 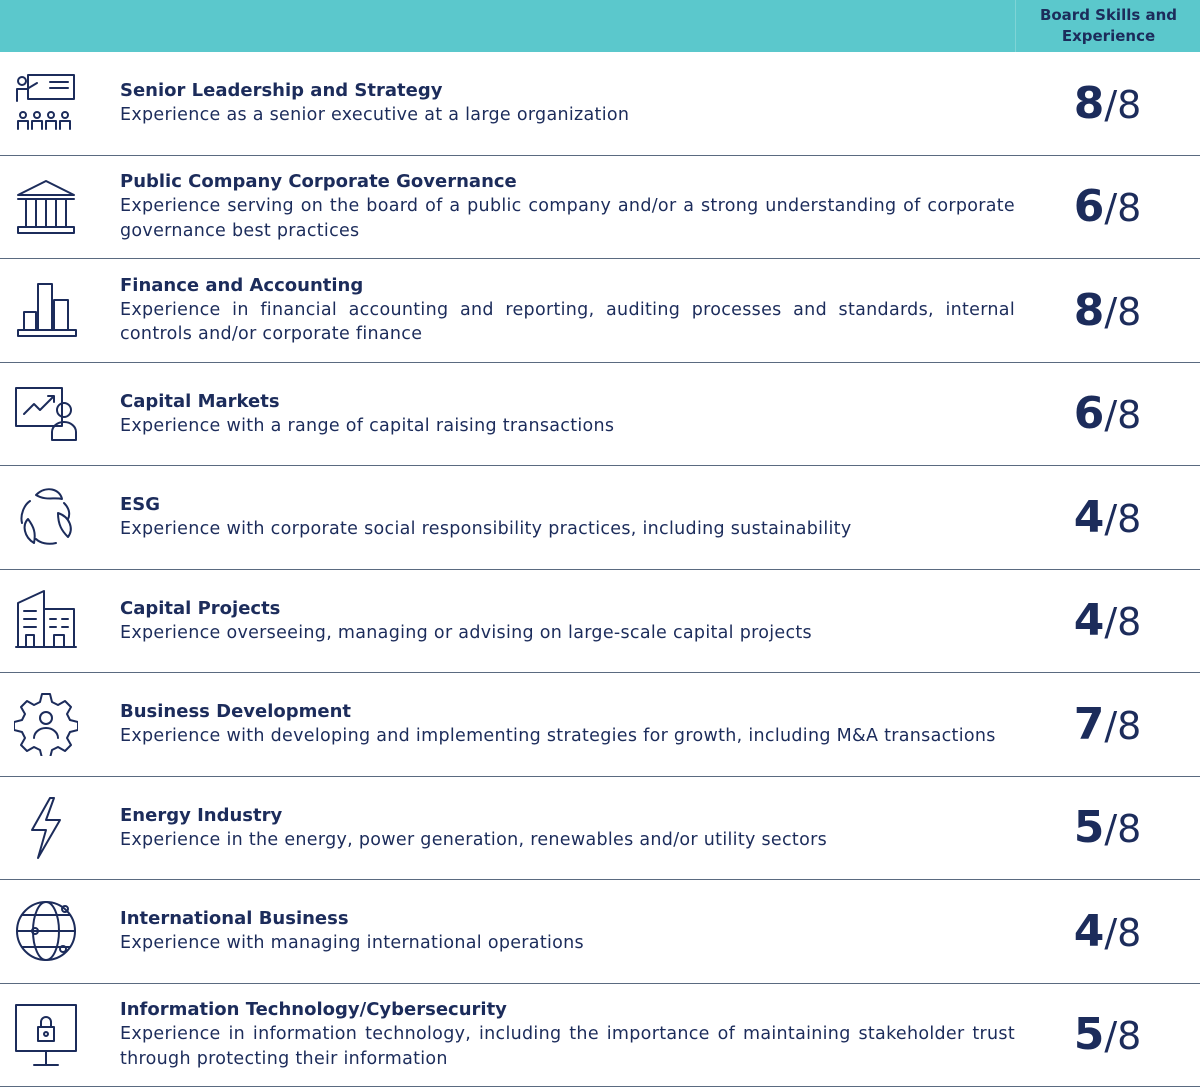 I want to click on skill-title: Capital Projects, so click(x=200, y=608).